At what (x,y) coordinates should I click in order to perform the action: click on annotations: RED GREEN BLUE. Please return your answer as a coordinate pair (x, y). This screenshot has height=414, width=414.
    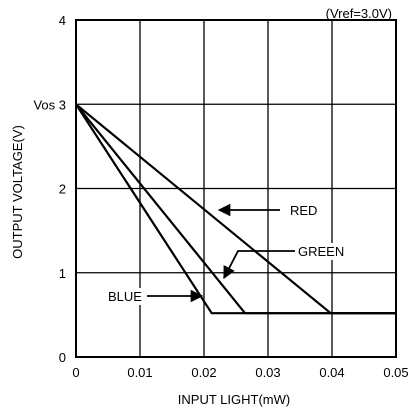
    Looking at the image, I should click on (225, 253).